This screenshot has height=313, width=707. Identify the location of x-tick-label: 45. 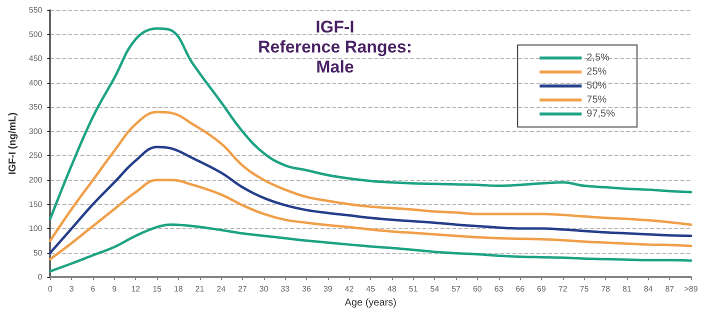
(371, 289).